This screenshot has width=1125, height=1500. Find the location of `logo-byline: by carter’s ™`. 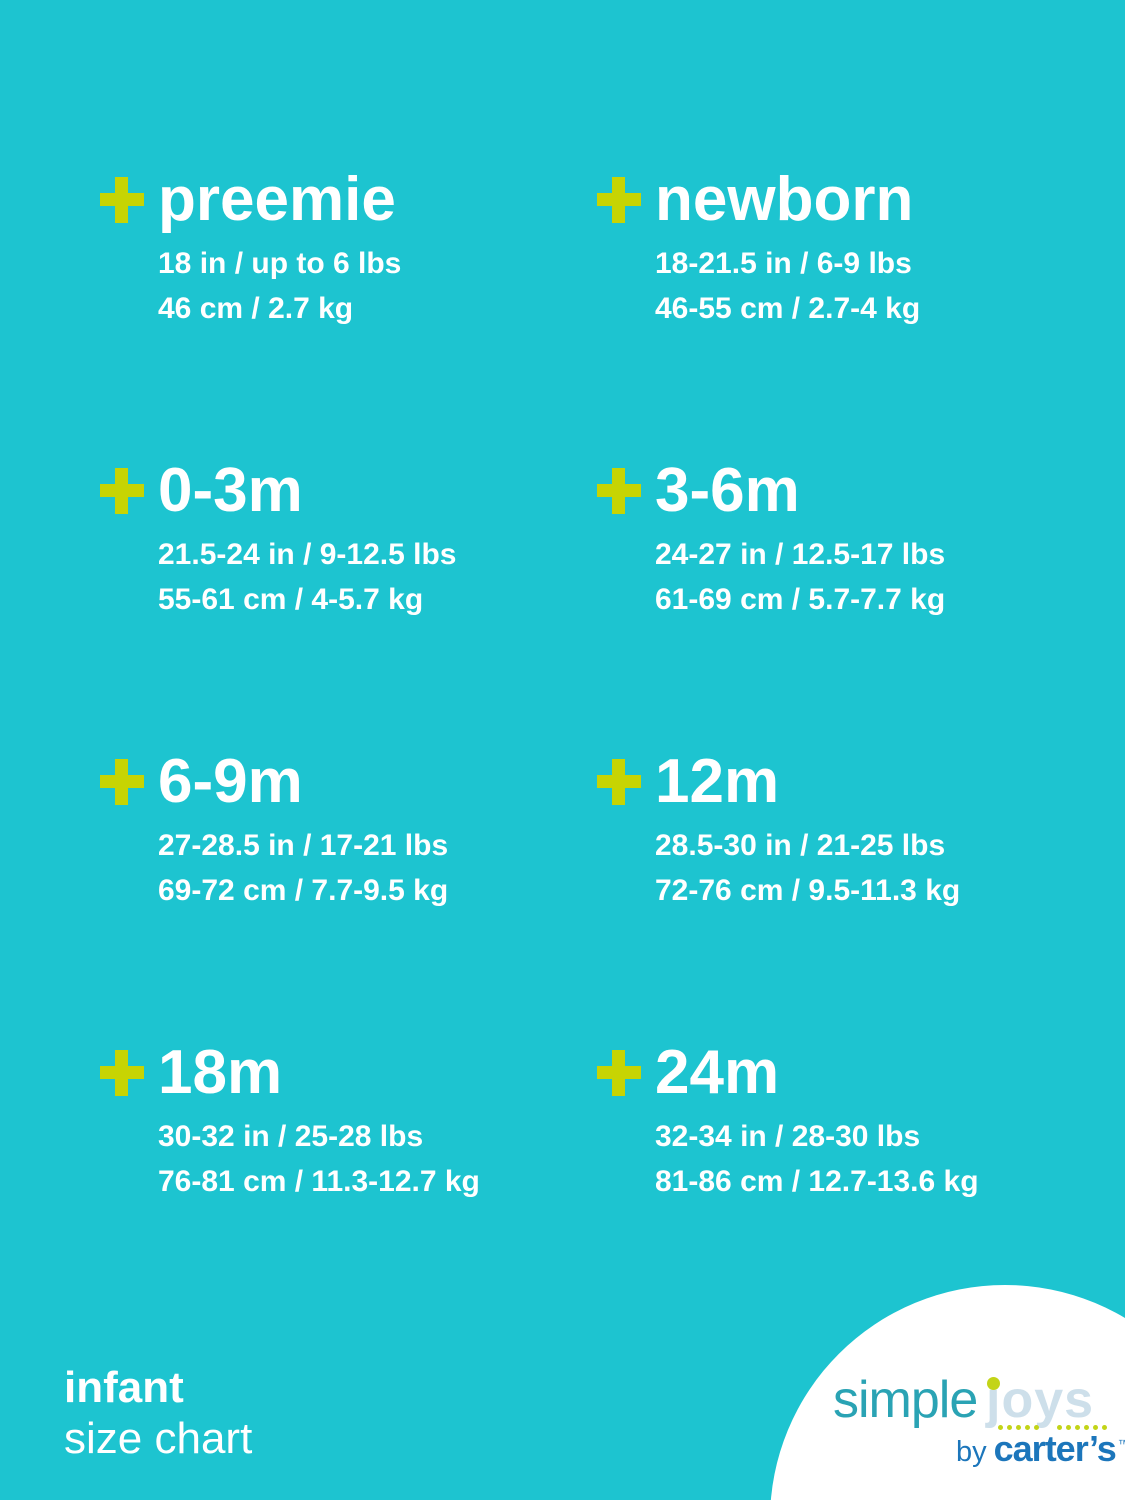

logo-byline: by carter’s ™ is located at coordinates (1040, 1449).